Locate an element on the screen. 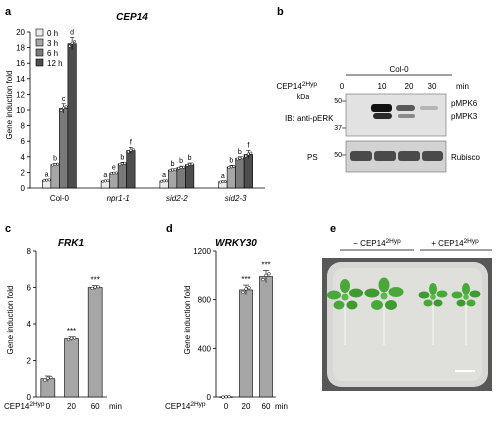 This screenshot has height=429, width=499. chart-d: 0 400 800 1200 0 *** 20 *** 60 is located at coordinates (234, 329).